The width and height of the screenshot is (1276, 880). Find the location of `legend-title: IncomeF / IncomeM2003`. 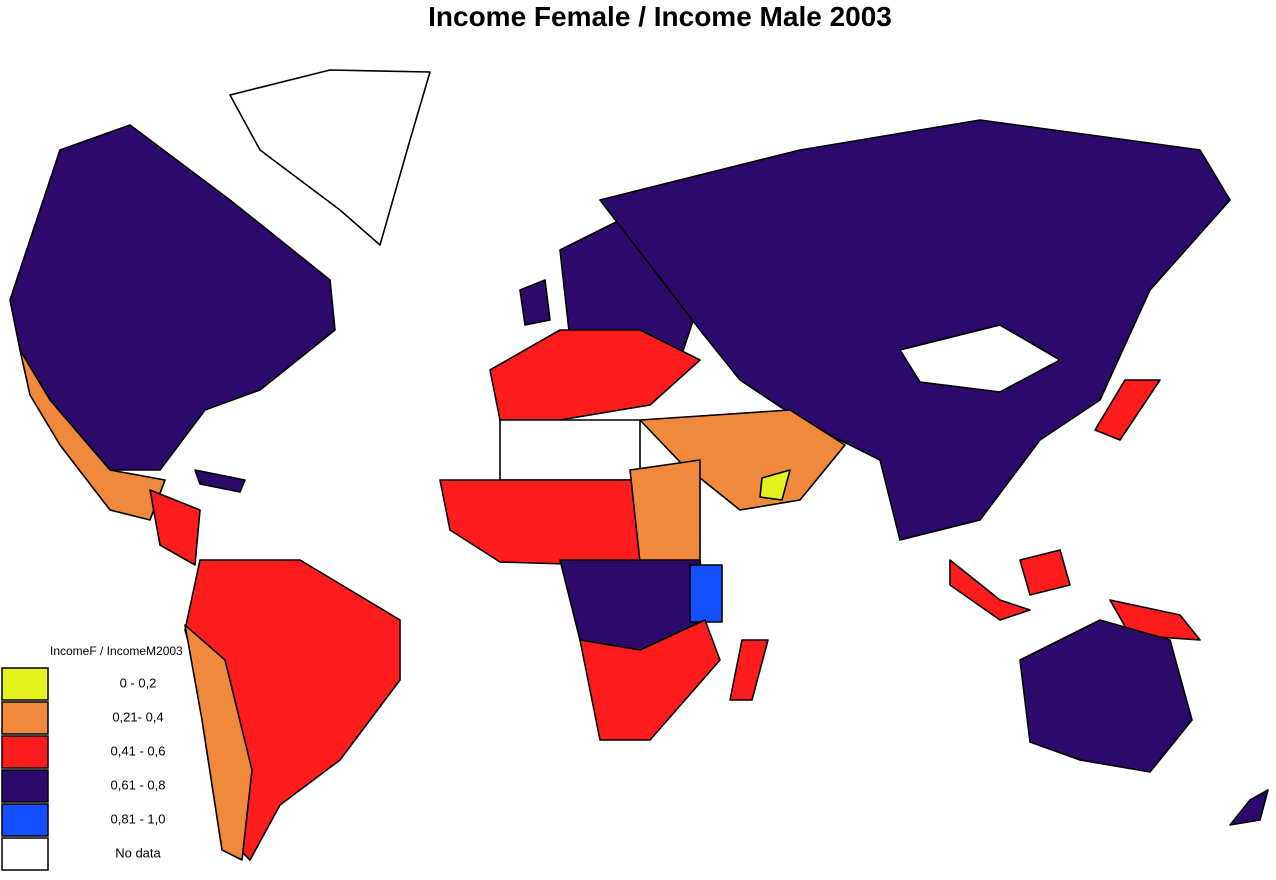

legend-title: IncomeF / IncomeM2003 is located at coordinates (116, 651).